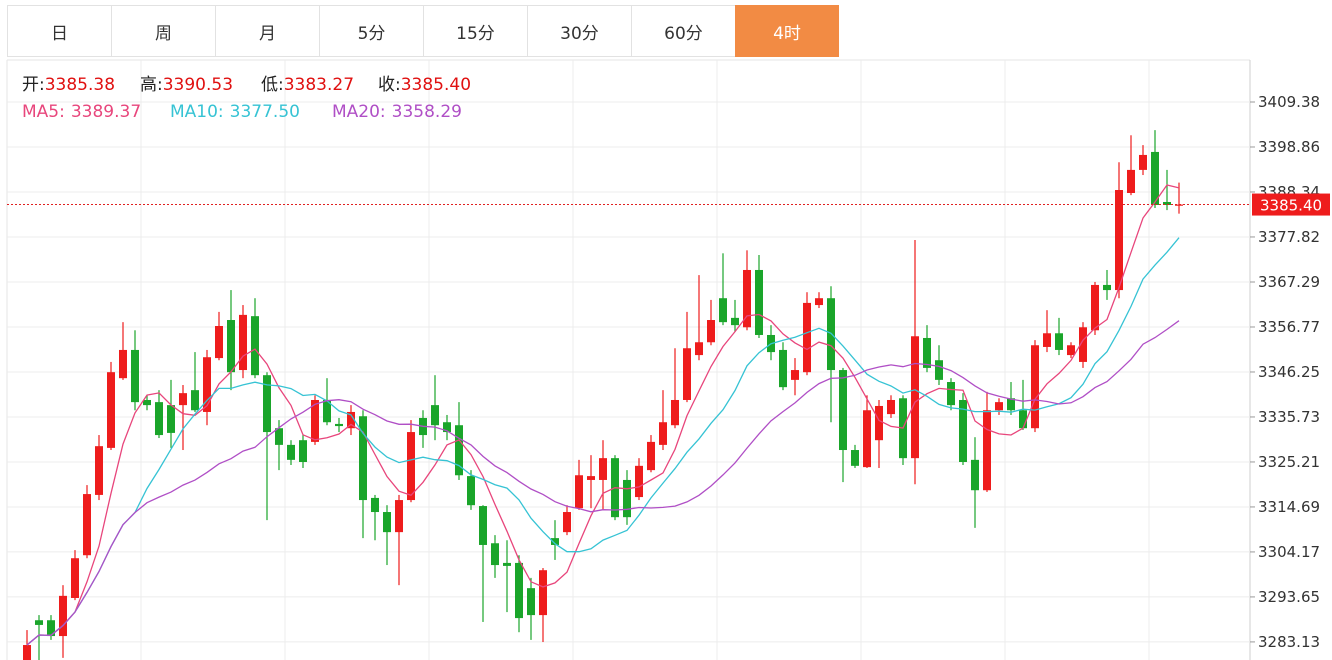 This screenshot has height=660, width=1332. I want to click on ohlc-label: 高:, so click(151, 85).